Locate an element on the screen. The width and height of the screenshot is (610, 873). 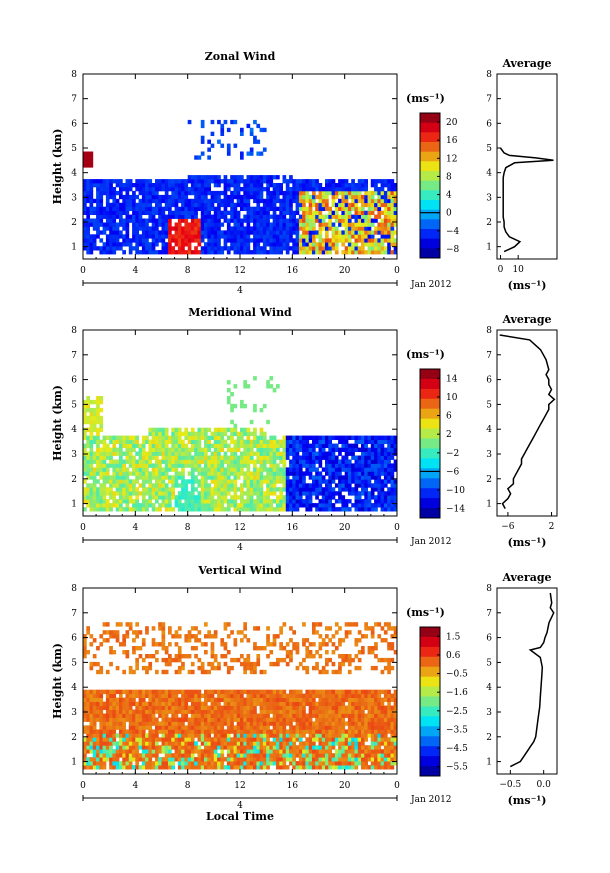
colorbar-tick-label: 8 is located at coordinates (449, 177).